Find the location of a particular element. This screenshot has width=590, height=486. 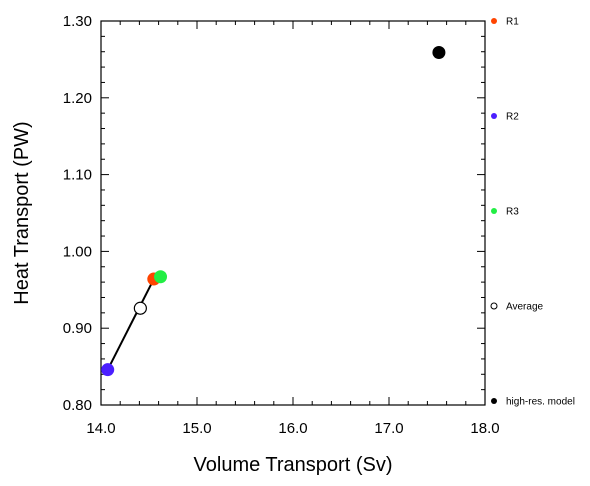

y-tick-label: 1.30 is located at coordinates (77, 21).